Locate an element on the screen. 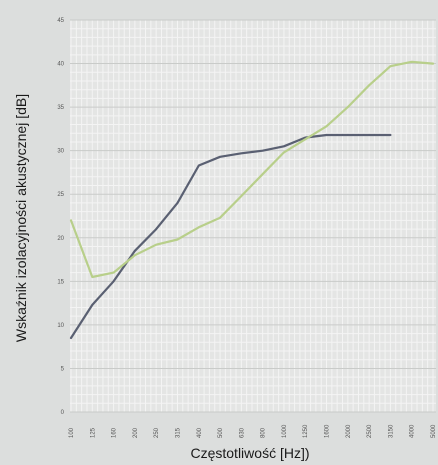 This screenshot has height=465, width=438. x-tick-label: 2000 is located at coordinates (349, 431).